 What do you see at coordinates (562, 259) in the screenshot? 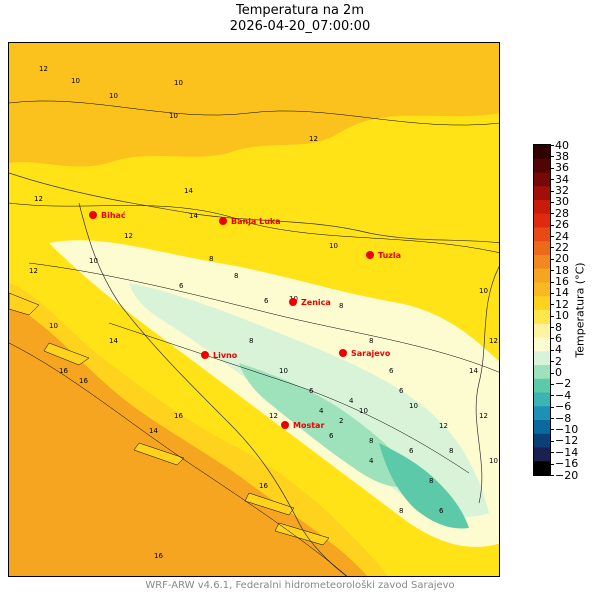
I see `colorbar-tick-label: 20` at bounding box center [562, 259].